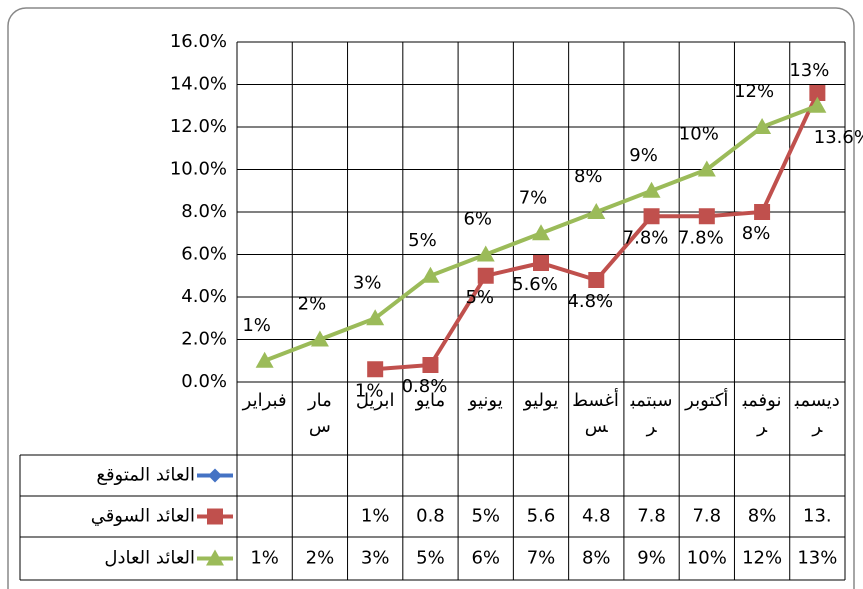 The width and height of the screenshot is (863, 589). Describe the element at coordinates (817, 558) in the screenshot. I see `table-cell: 13%` at that location.